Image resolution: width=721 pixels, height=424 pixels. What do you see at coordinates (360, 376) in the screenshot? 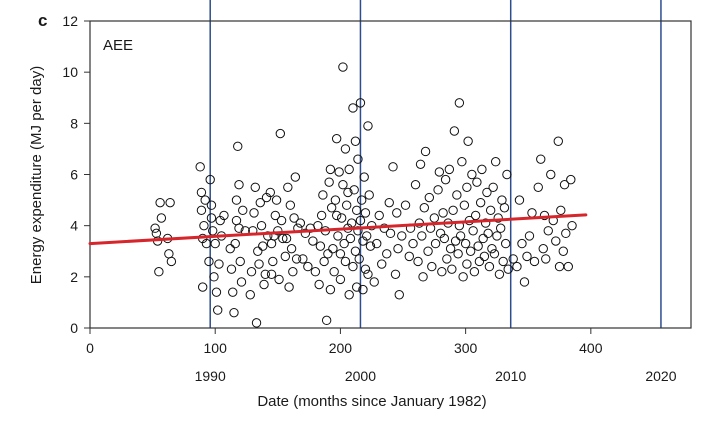
I see `year-tick-label: 2000` at bounding box center [360, 376].